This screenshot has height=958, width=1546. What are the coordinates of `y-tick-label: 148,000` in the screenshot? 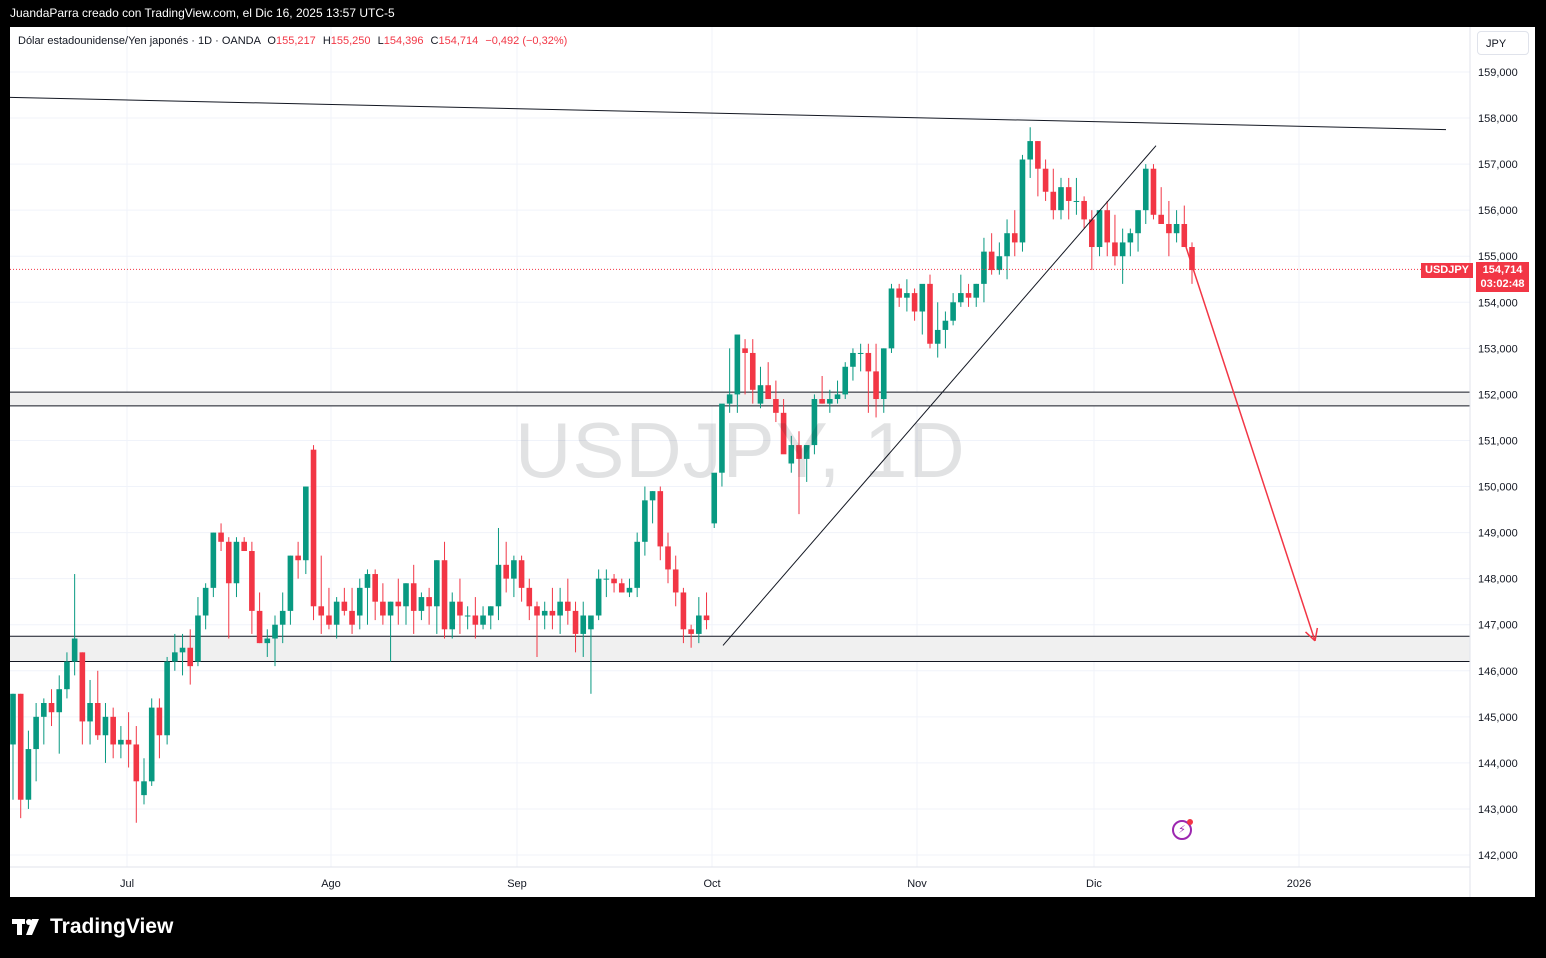 It's located at (1498, 580).